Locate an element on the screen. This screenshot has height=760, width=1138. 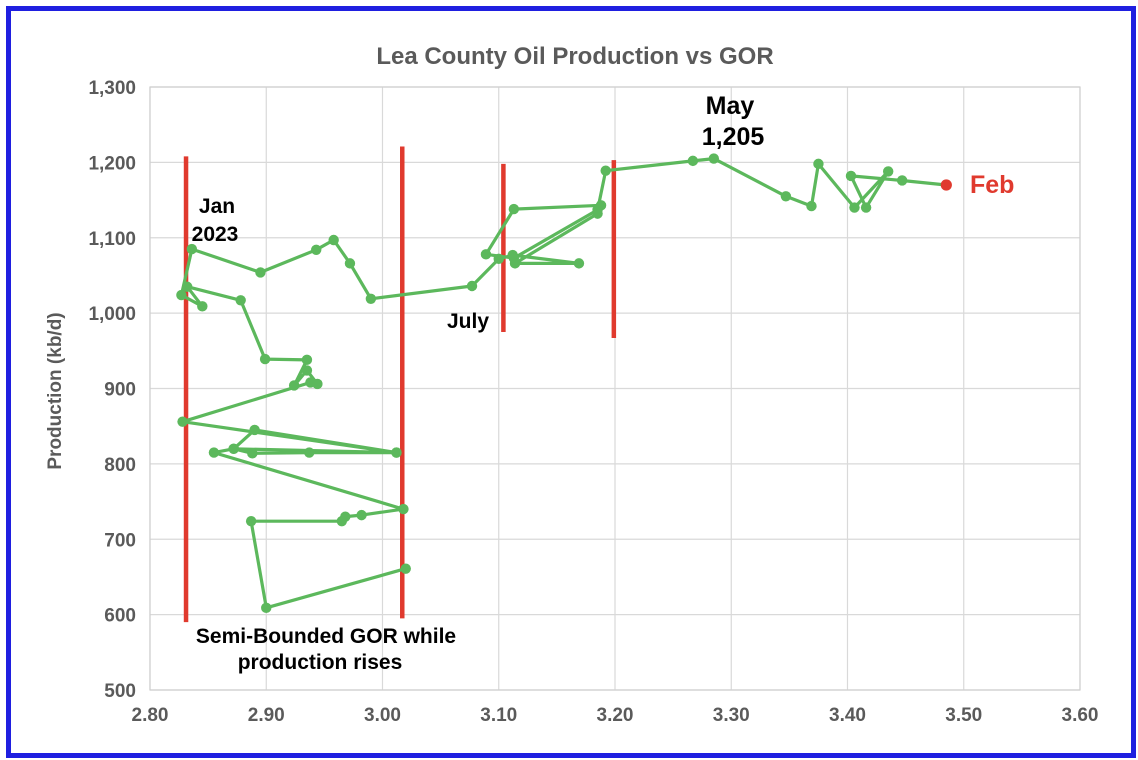
annotation-jan-year: 2023 is located at coordinates (215, 234).